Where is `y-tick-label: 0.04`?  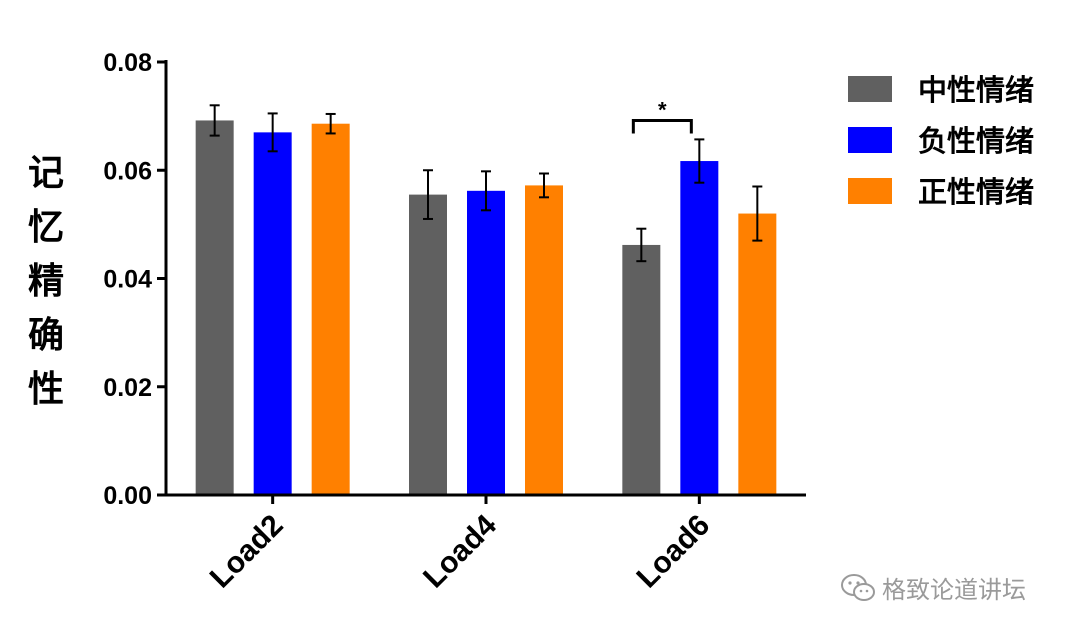 y-tick-label: 0.04 is located at coordinates (127, 280).